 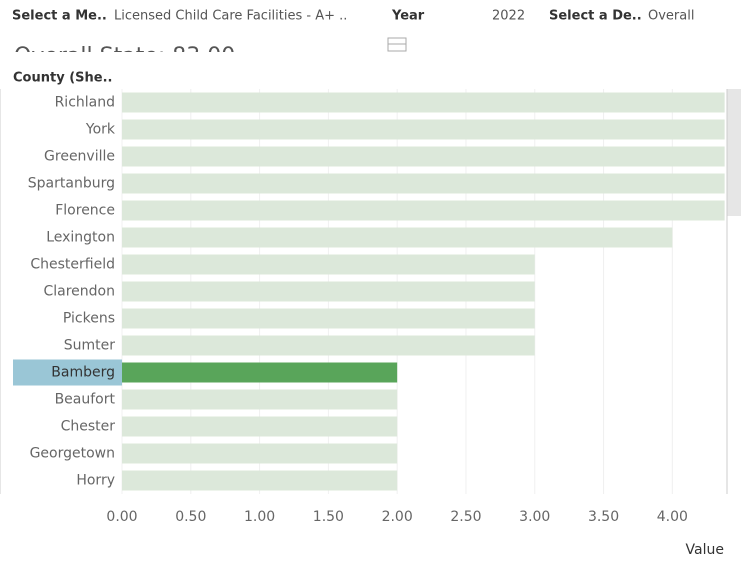 What do you see at coordinates (59, 16) in the screenshot?
I see `filter-label: Select a Me..` at bounding box center [59, 16].